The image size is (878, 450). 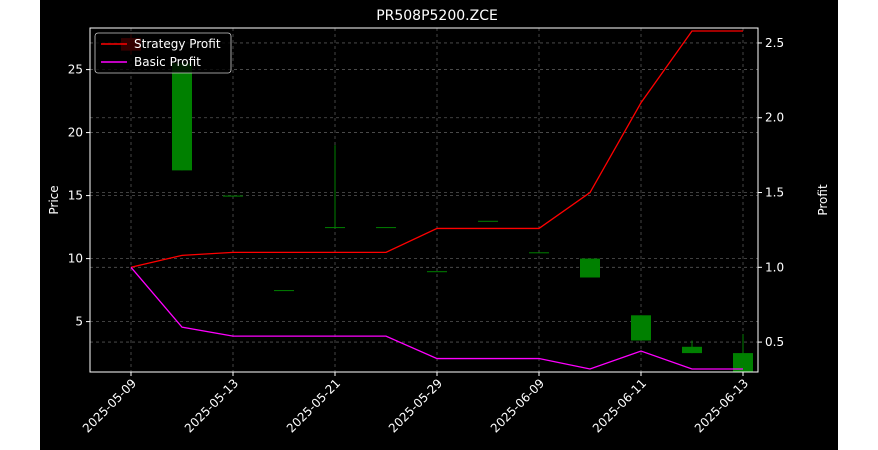 I want to click on right-tick-label-3: 2.0, so click(x=774, y=118).